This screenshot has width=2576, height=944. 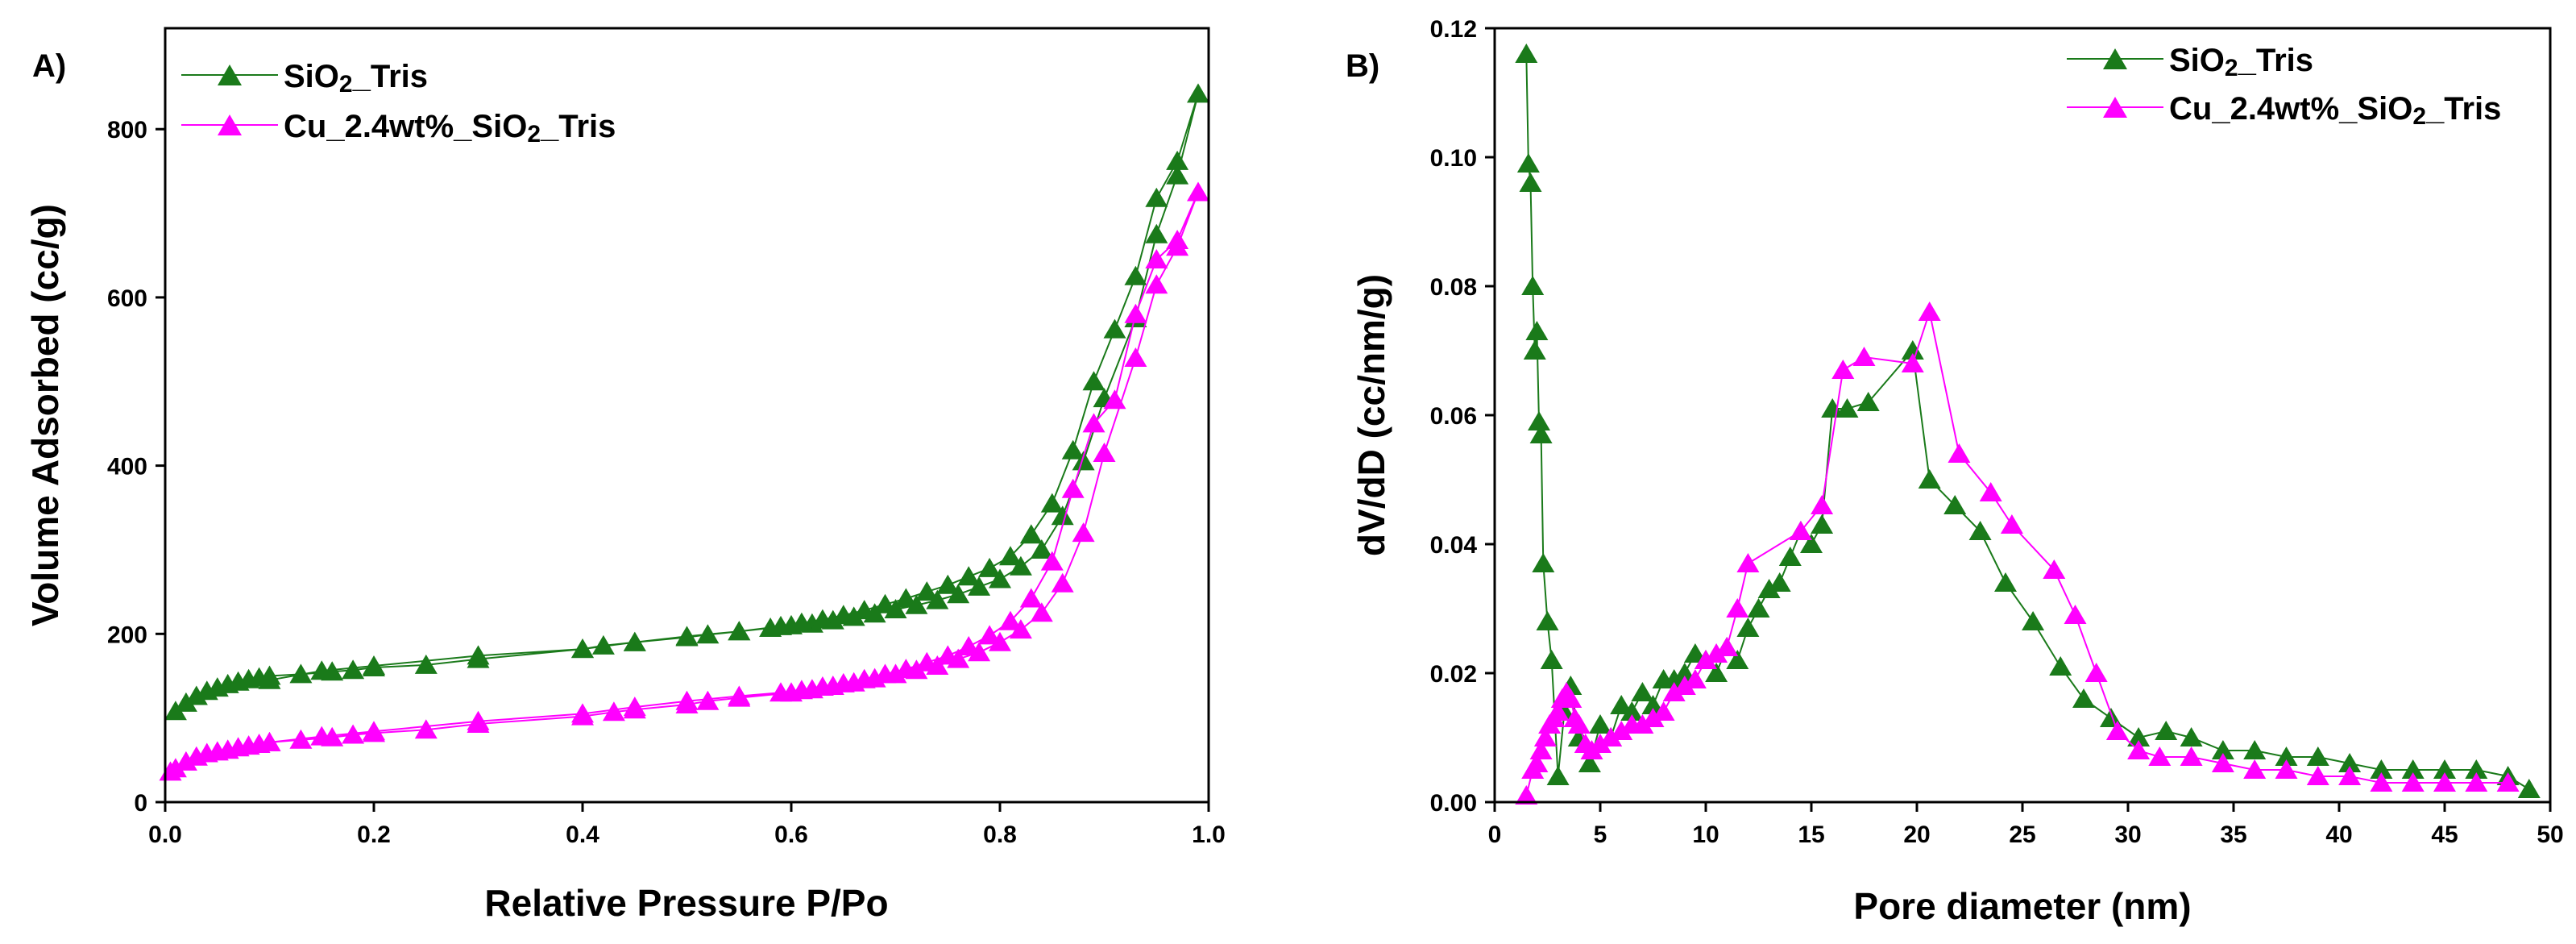 What do you see at coordinates (1453, 417) in the screenshot?
I see `y-tick-label: 0.06` at bounding box center [1453, 417].